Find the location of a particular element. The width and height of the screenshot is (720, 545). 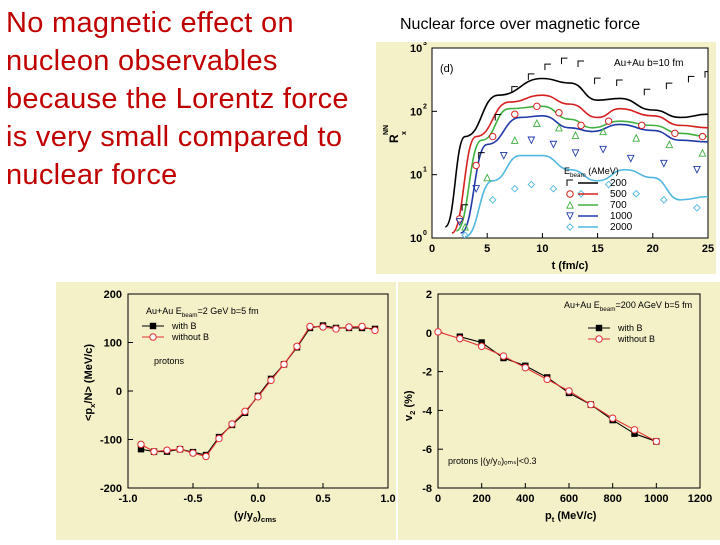

y-tick-label: 0 is located at coordinates (429, 334).